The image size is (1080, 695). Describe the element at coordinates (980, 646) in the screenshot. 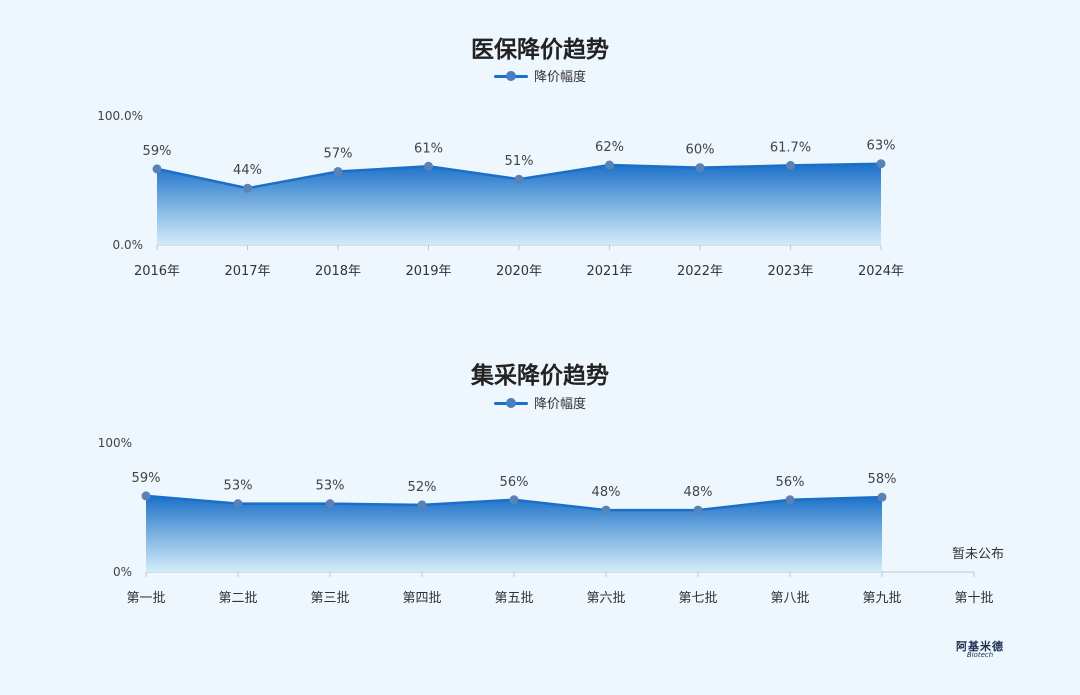

I see `brand-name: 阿基米德` at that location.